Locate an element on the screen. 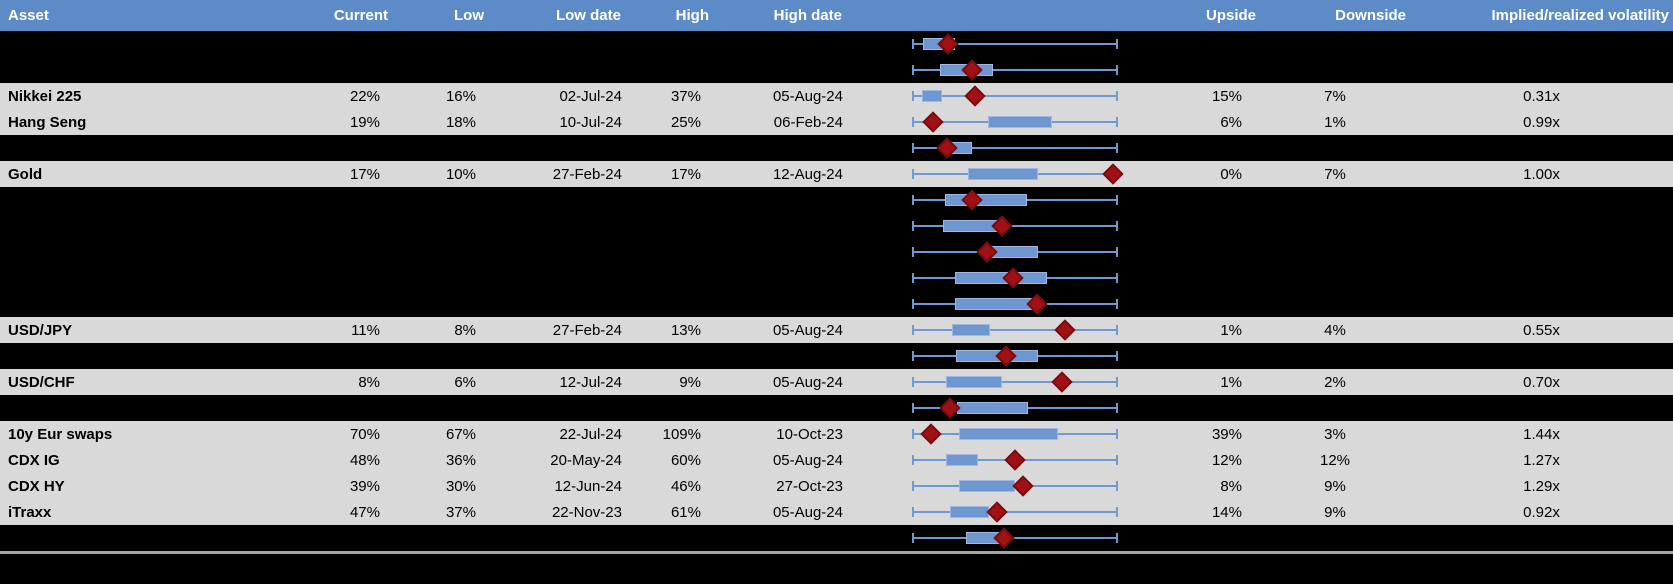 This screenshot has height=584, width=1673. high-date: 12-Aug-24 is located at coordinates (807, 174).